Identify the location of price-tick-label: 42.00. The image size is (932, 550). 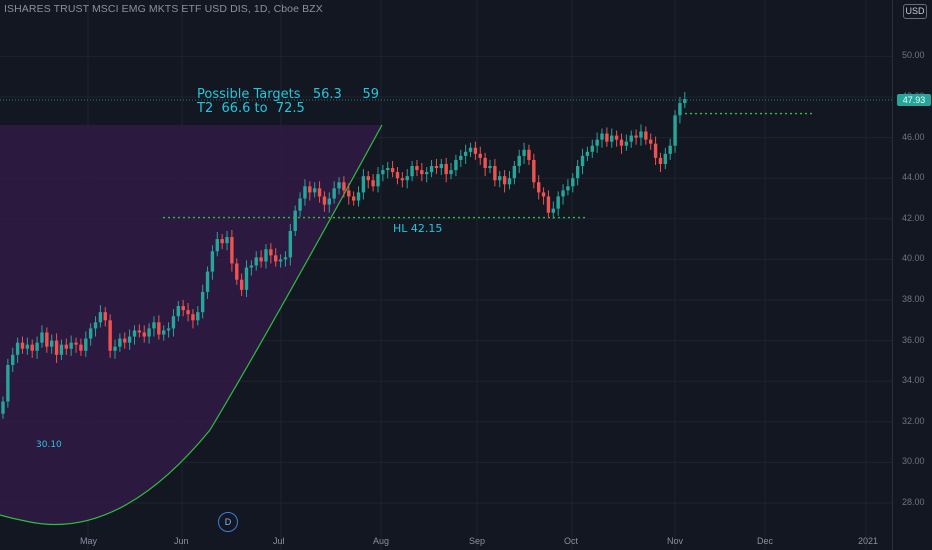
(913, 217).